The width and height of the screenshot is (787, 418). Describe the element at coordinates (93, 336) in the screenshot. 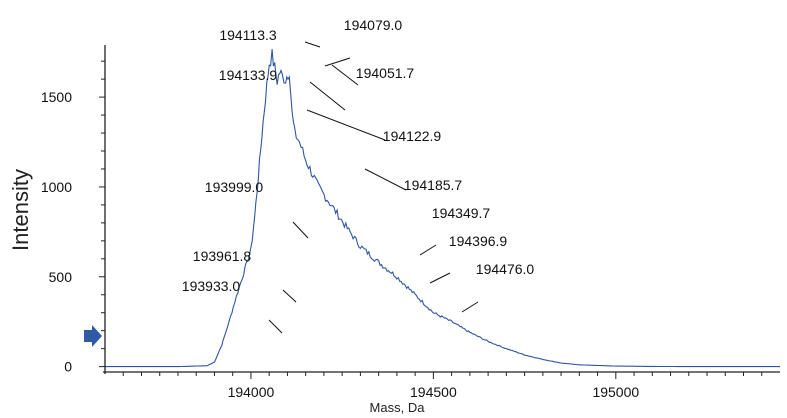

I see `baseline-marker-icon` at that location.